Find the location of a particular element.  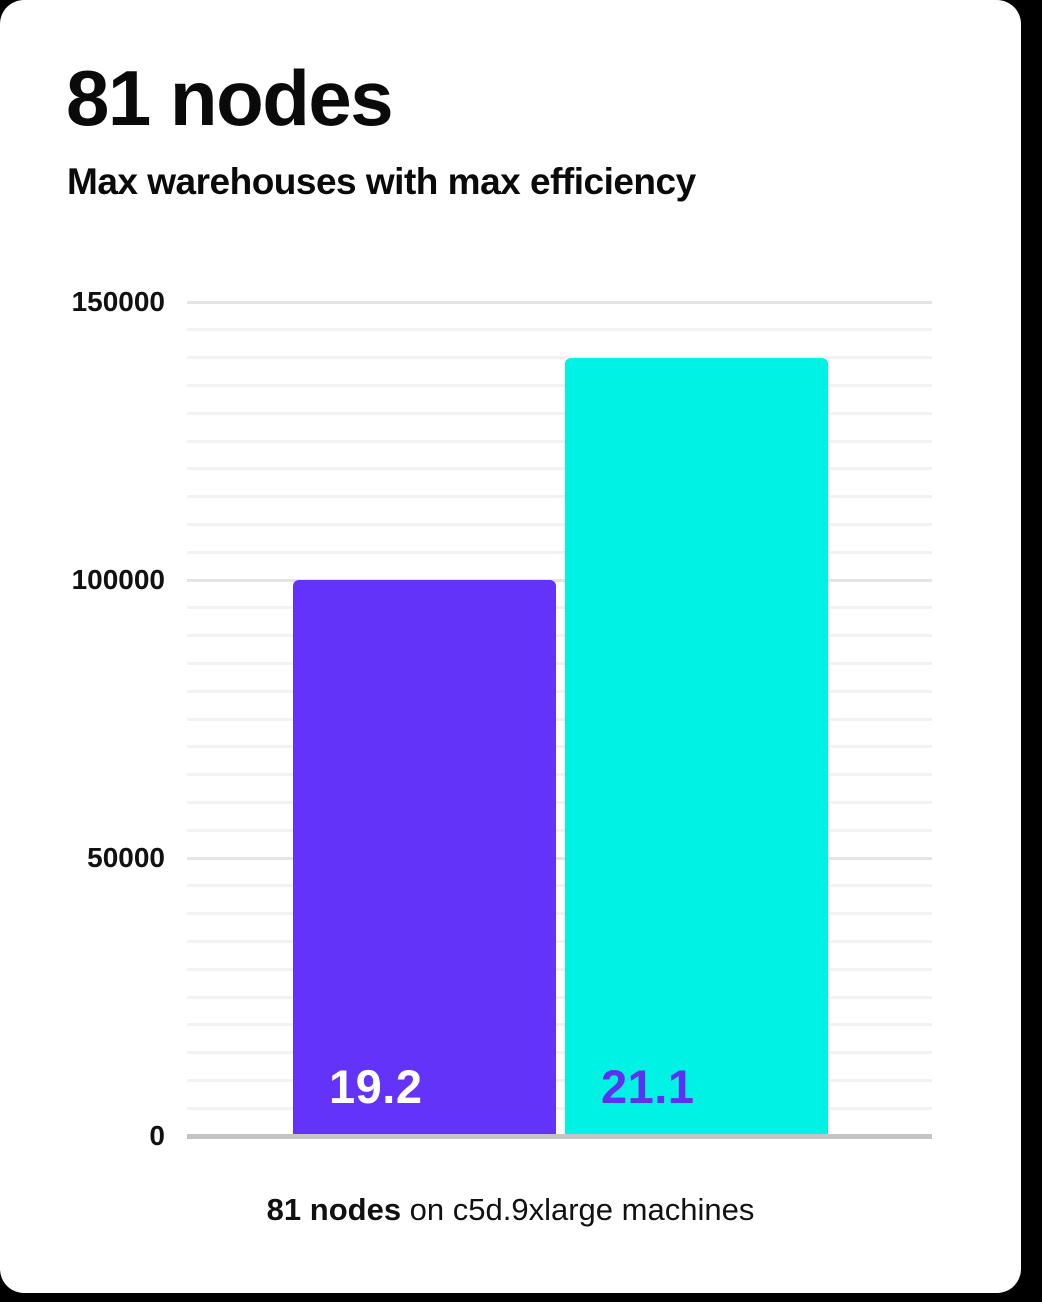

chart-subtitle: Max warehouses with max efficiency is located at coordinates (381, 181).